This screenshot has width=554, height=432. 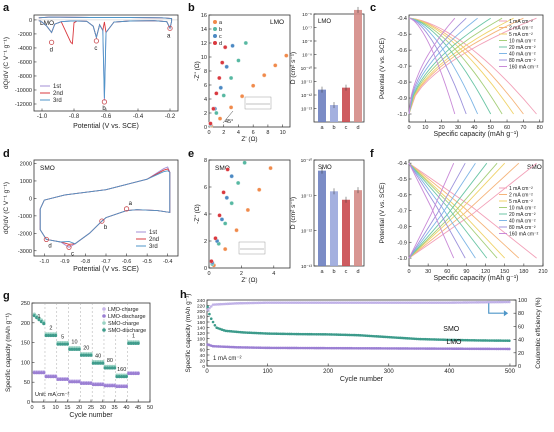 What do you see at coordinates (52, 395) in the screenshot?
I see `unit-note: Unit: mA cm⁻²` at bounding box center [52, 395].